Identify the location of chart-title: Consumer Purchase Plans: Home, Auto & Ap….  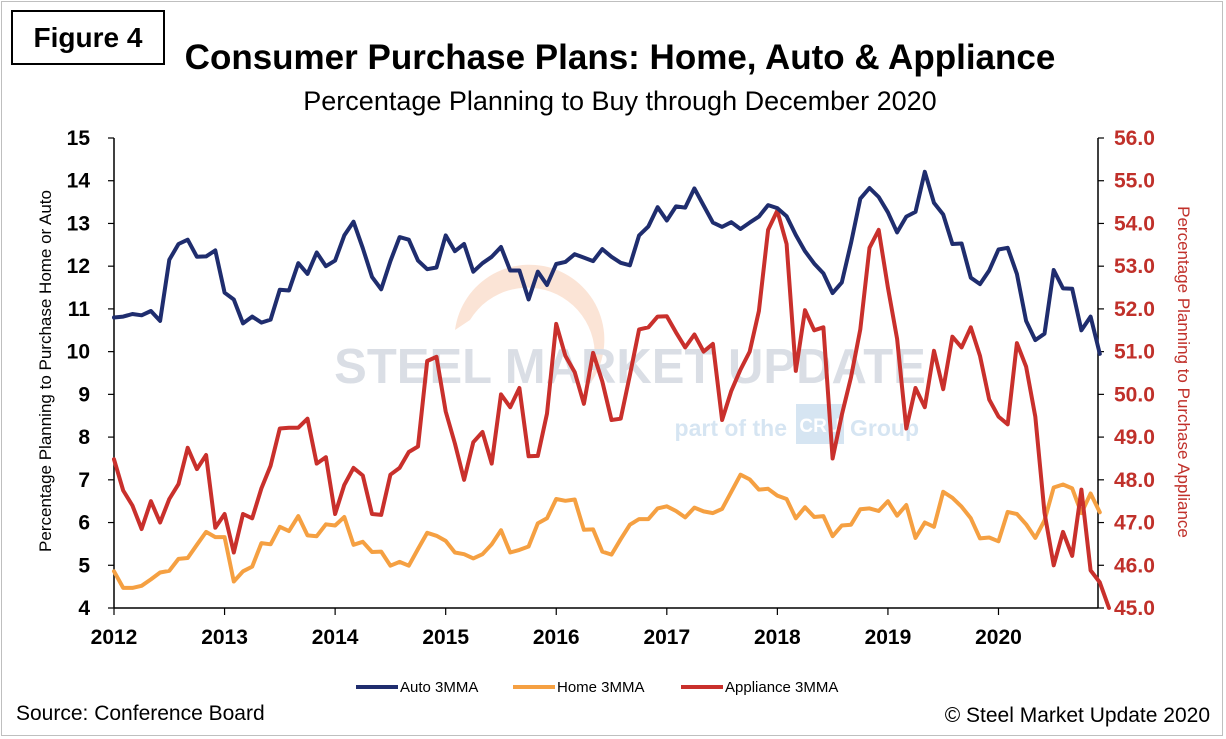
(620, 57).